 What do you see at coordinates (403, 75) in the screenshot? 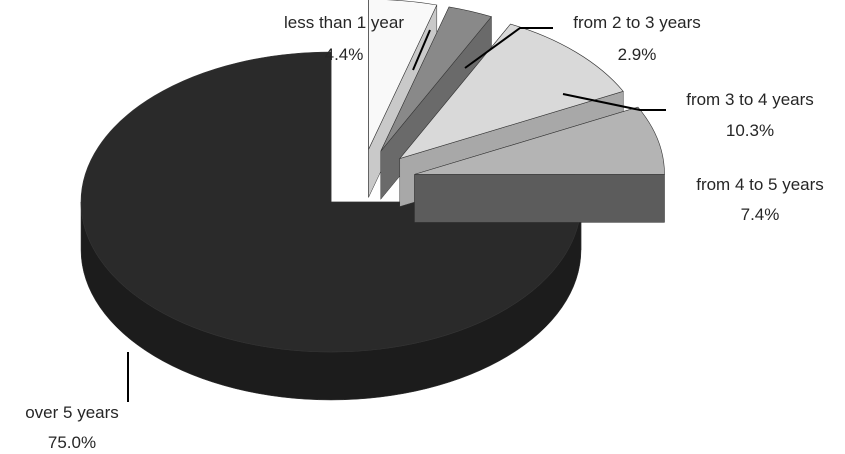
I see `slice-less-than-1-year-top` at bounding box center [403, 75].